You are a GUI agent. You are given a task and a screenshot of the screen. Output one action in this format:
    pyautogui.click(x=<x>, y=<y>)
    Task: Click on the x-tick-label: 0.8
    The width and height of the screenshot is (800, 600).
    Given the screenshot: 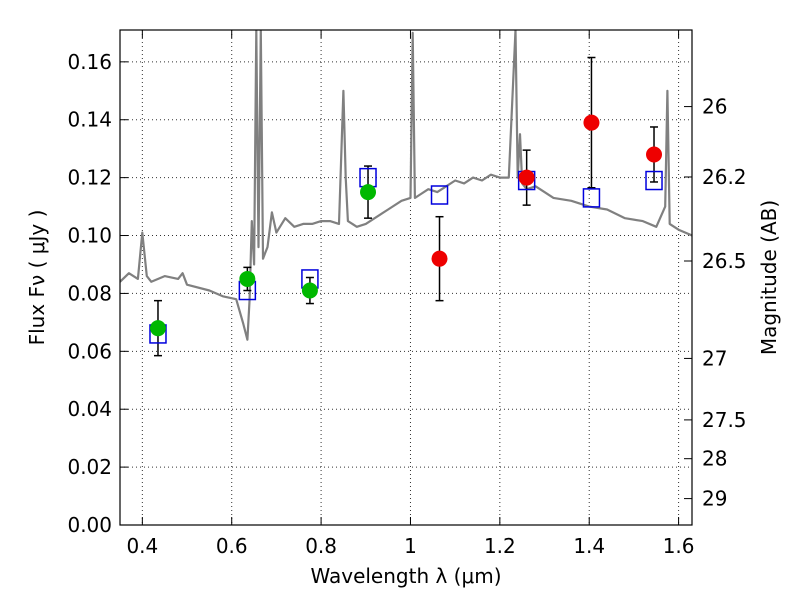 What is the action you would take?
    pyautogui.click(x=321, y=546)
    